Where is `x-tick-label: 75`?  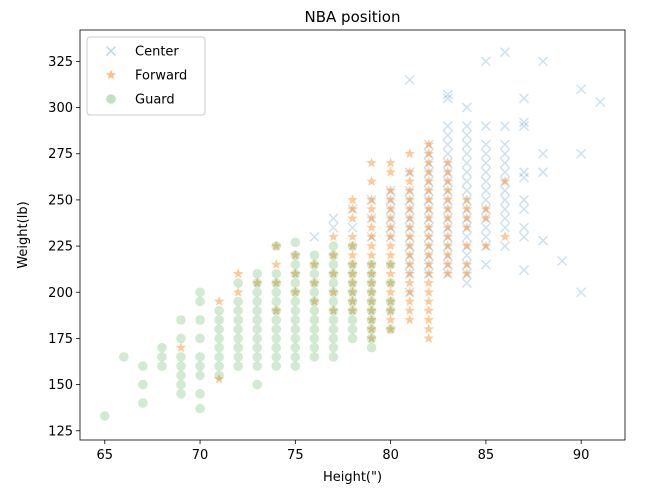
x-tick-label: 75 is located at coordinates (295, 455).